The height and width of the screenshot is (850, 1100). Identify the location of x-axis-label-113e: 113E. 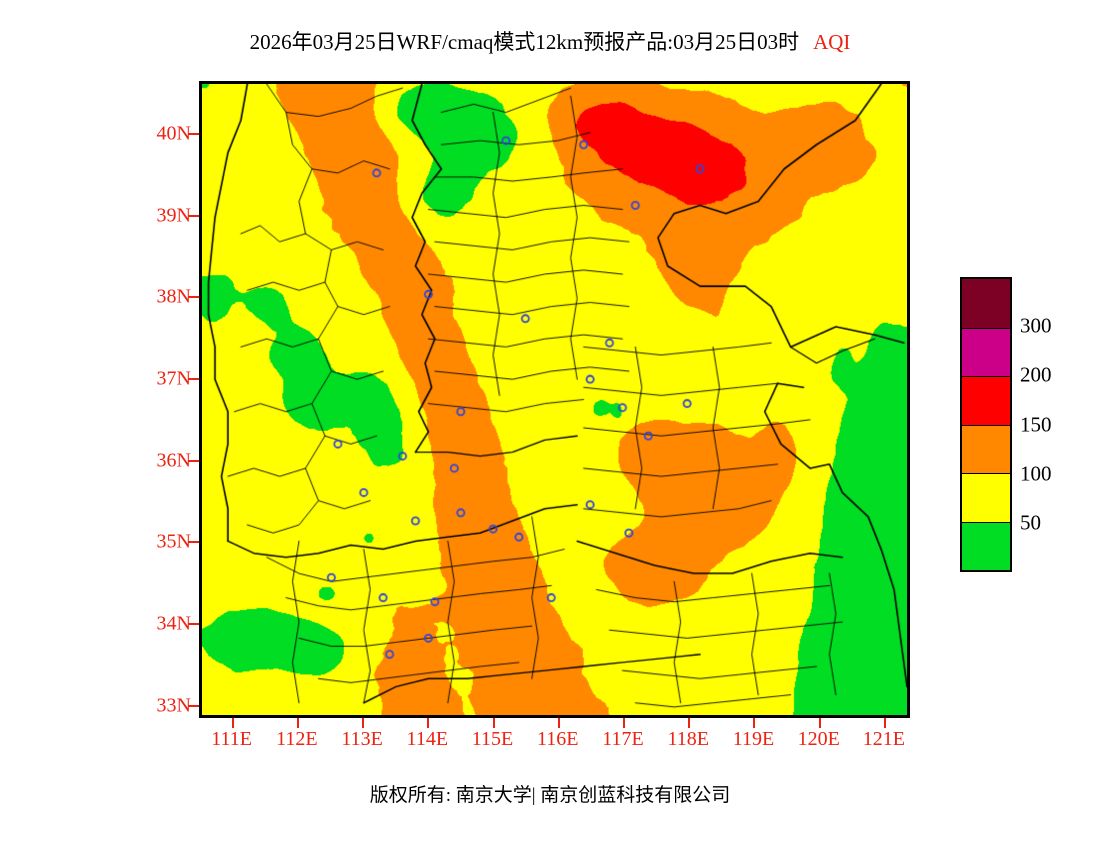
(362, 739).